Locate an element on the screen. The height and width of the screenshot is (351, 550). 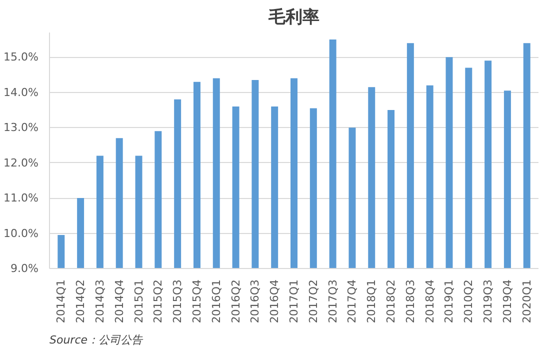
x-tick-label: 2017Q3 is located at coordinates (333, 301).